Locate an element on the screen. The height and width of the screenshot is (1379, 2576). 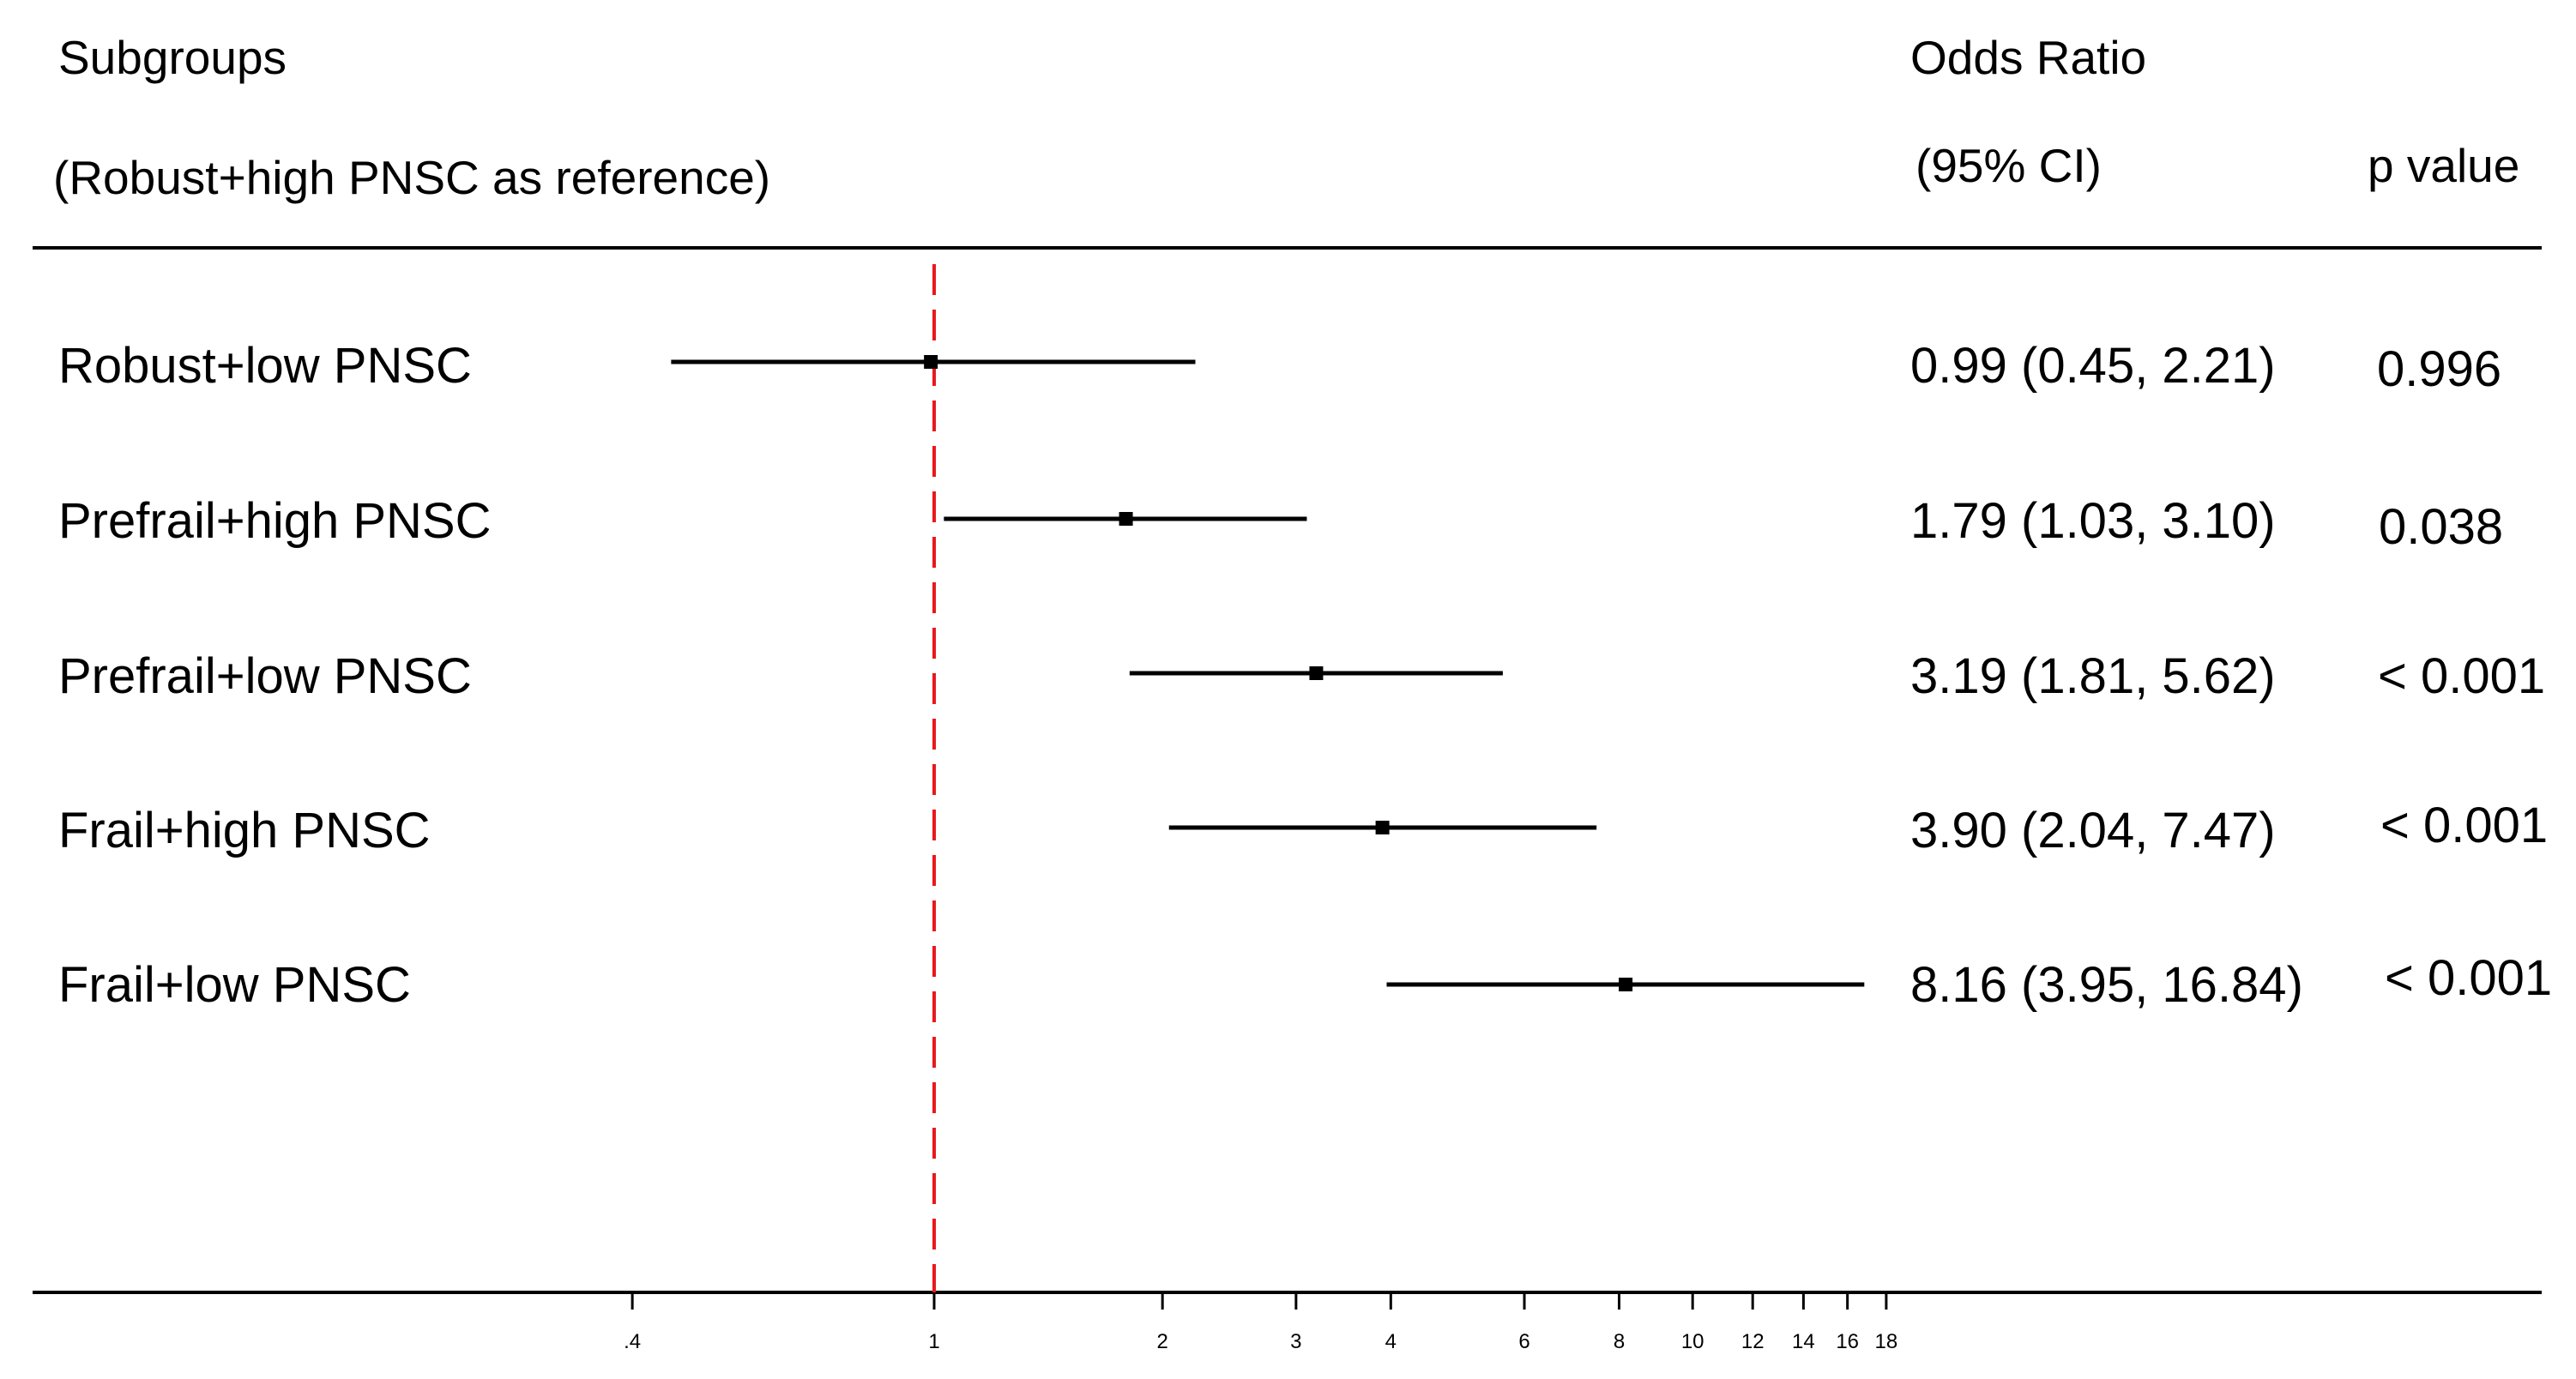
tick-label: 4 is located at coordinates (1391, 1341).